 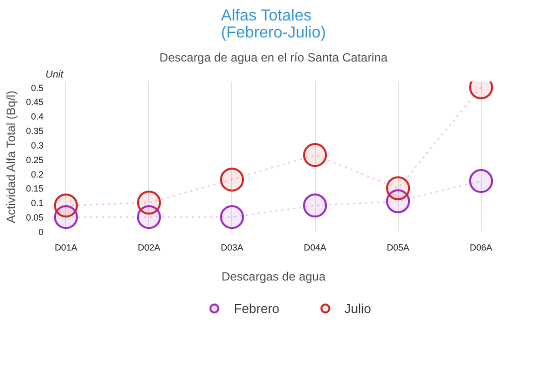 What do you see at coordinates (37, 87) in the screenshot?
I see `y-tick-label: 0.5` at bounding box center [37, 87].